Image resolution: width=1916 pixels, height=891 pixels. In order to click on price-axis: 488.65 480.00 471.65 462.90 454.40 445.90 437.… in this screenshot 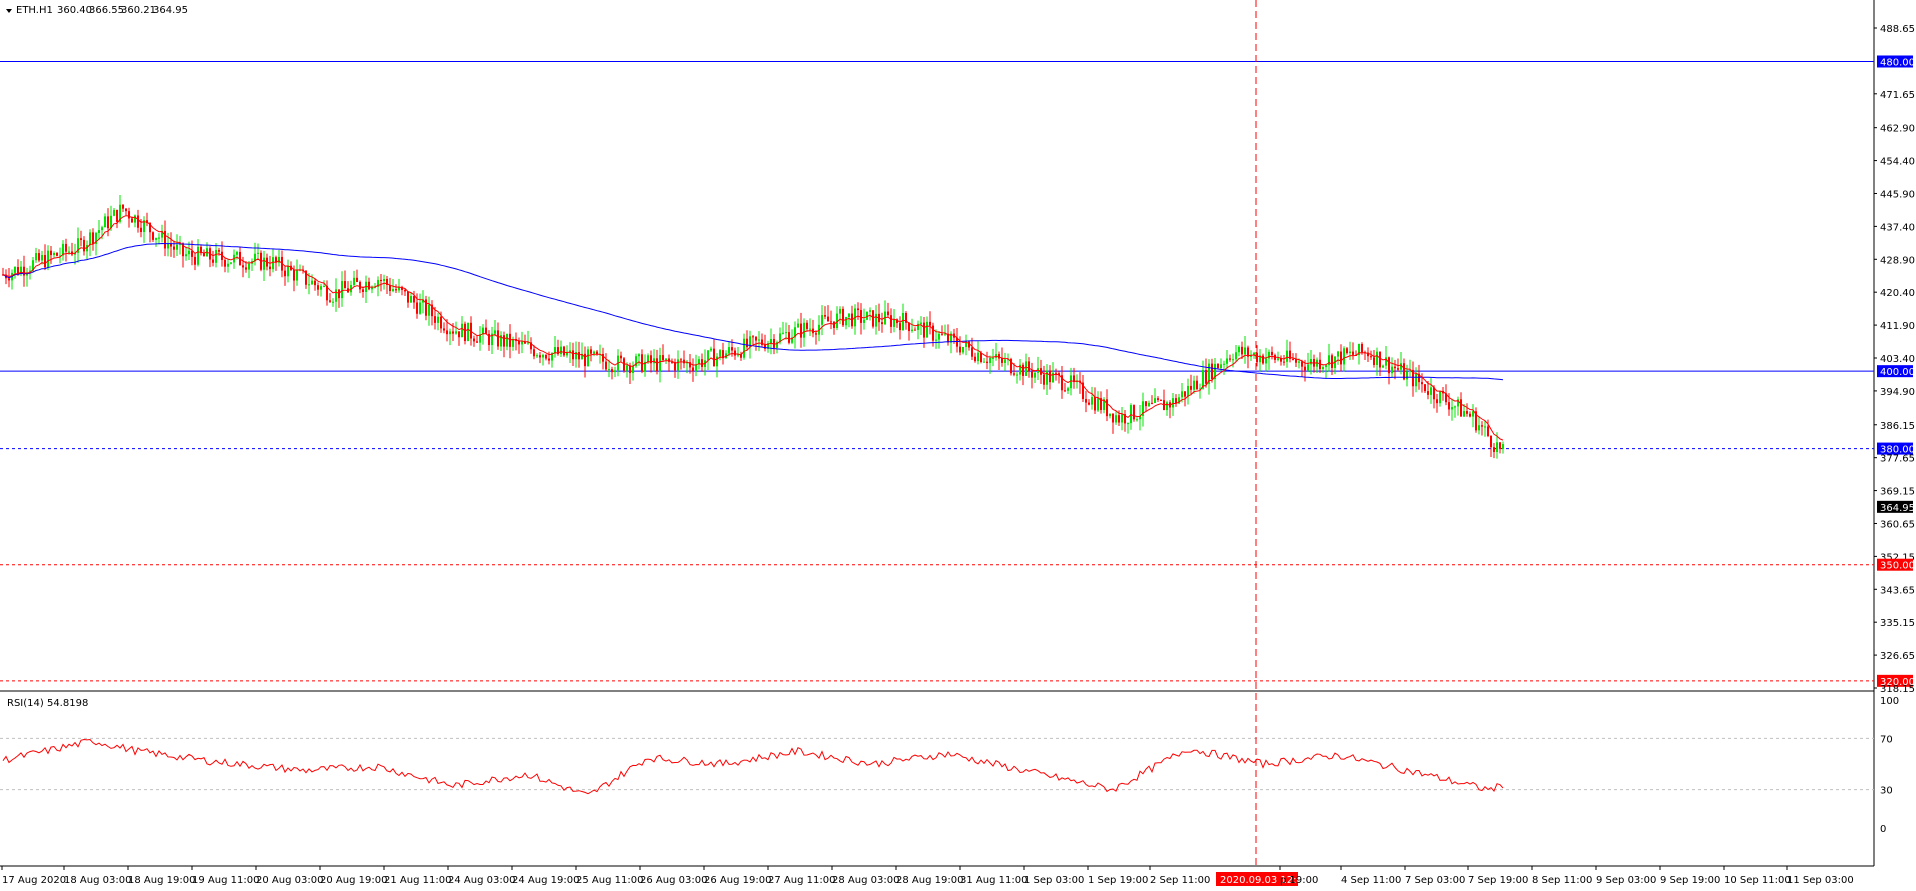, I will do `click(1894, 359)`.